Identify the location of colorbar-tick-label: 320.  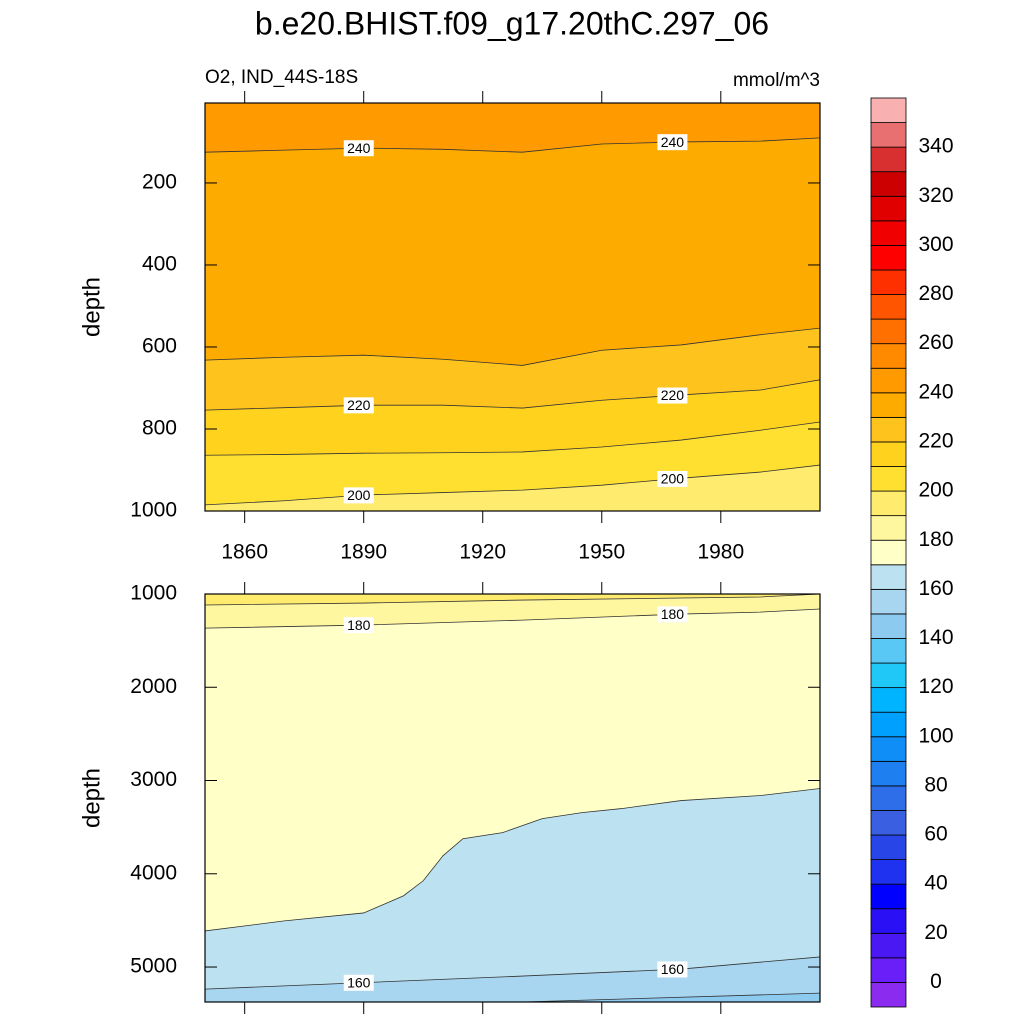
(935, 195).